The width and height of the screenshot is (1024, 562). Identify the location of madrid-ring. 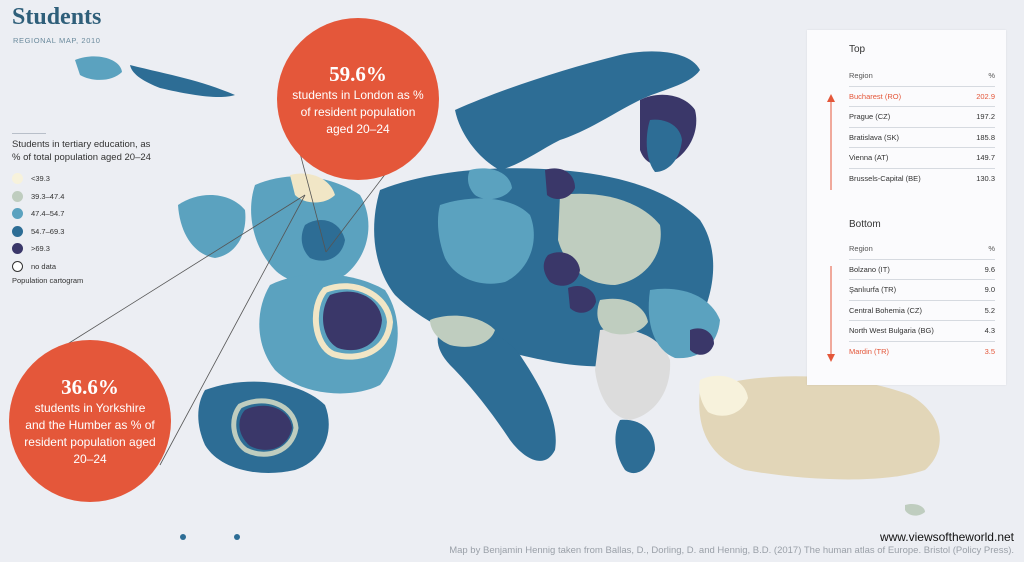
(265, 427).